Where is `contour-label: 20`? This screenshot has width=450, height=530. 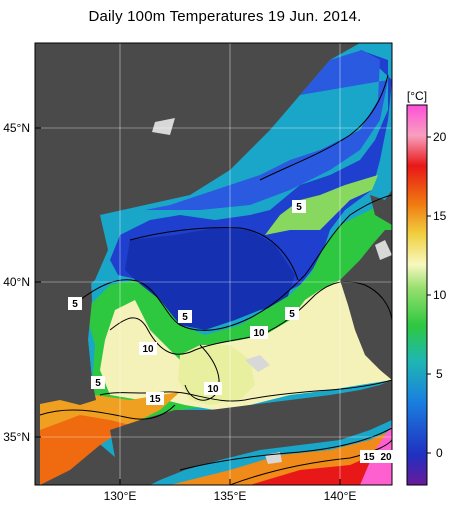
contour-label: 20 is located at coordinates (386, 457).